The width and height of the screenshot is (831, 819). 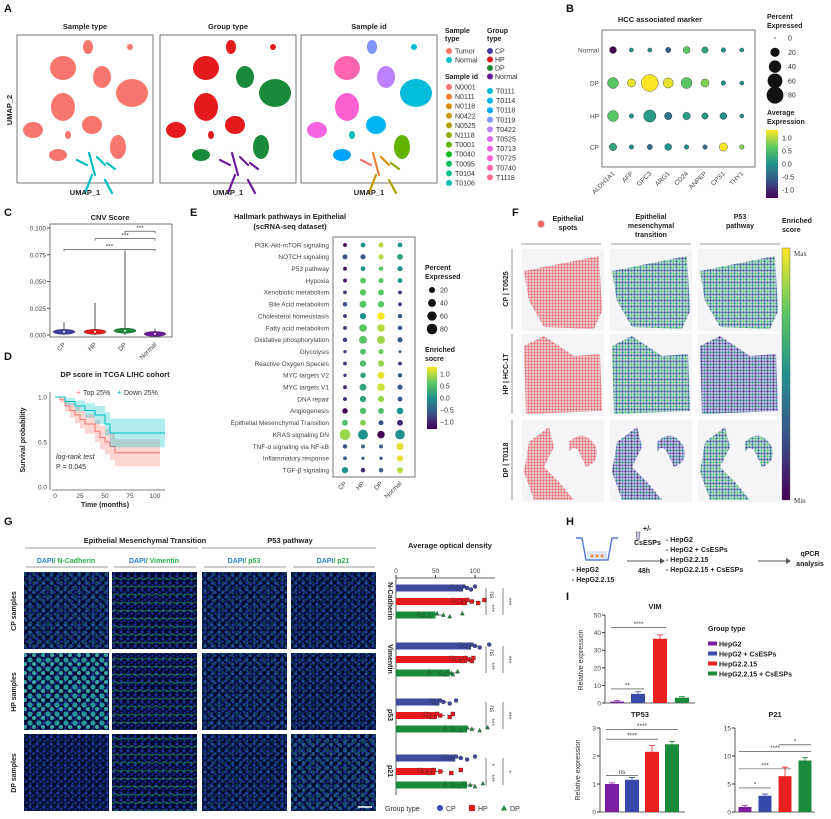 I want to click on colorbar-tick: 1.0, so click(x=787, y=138).